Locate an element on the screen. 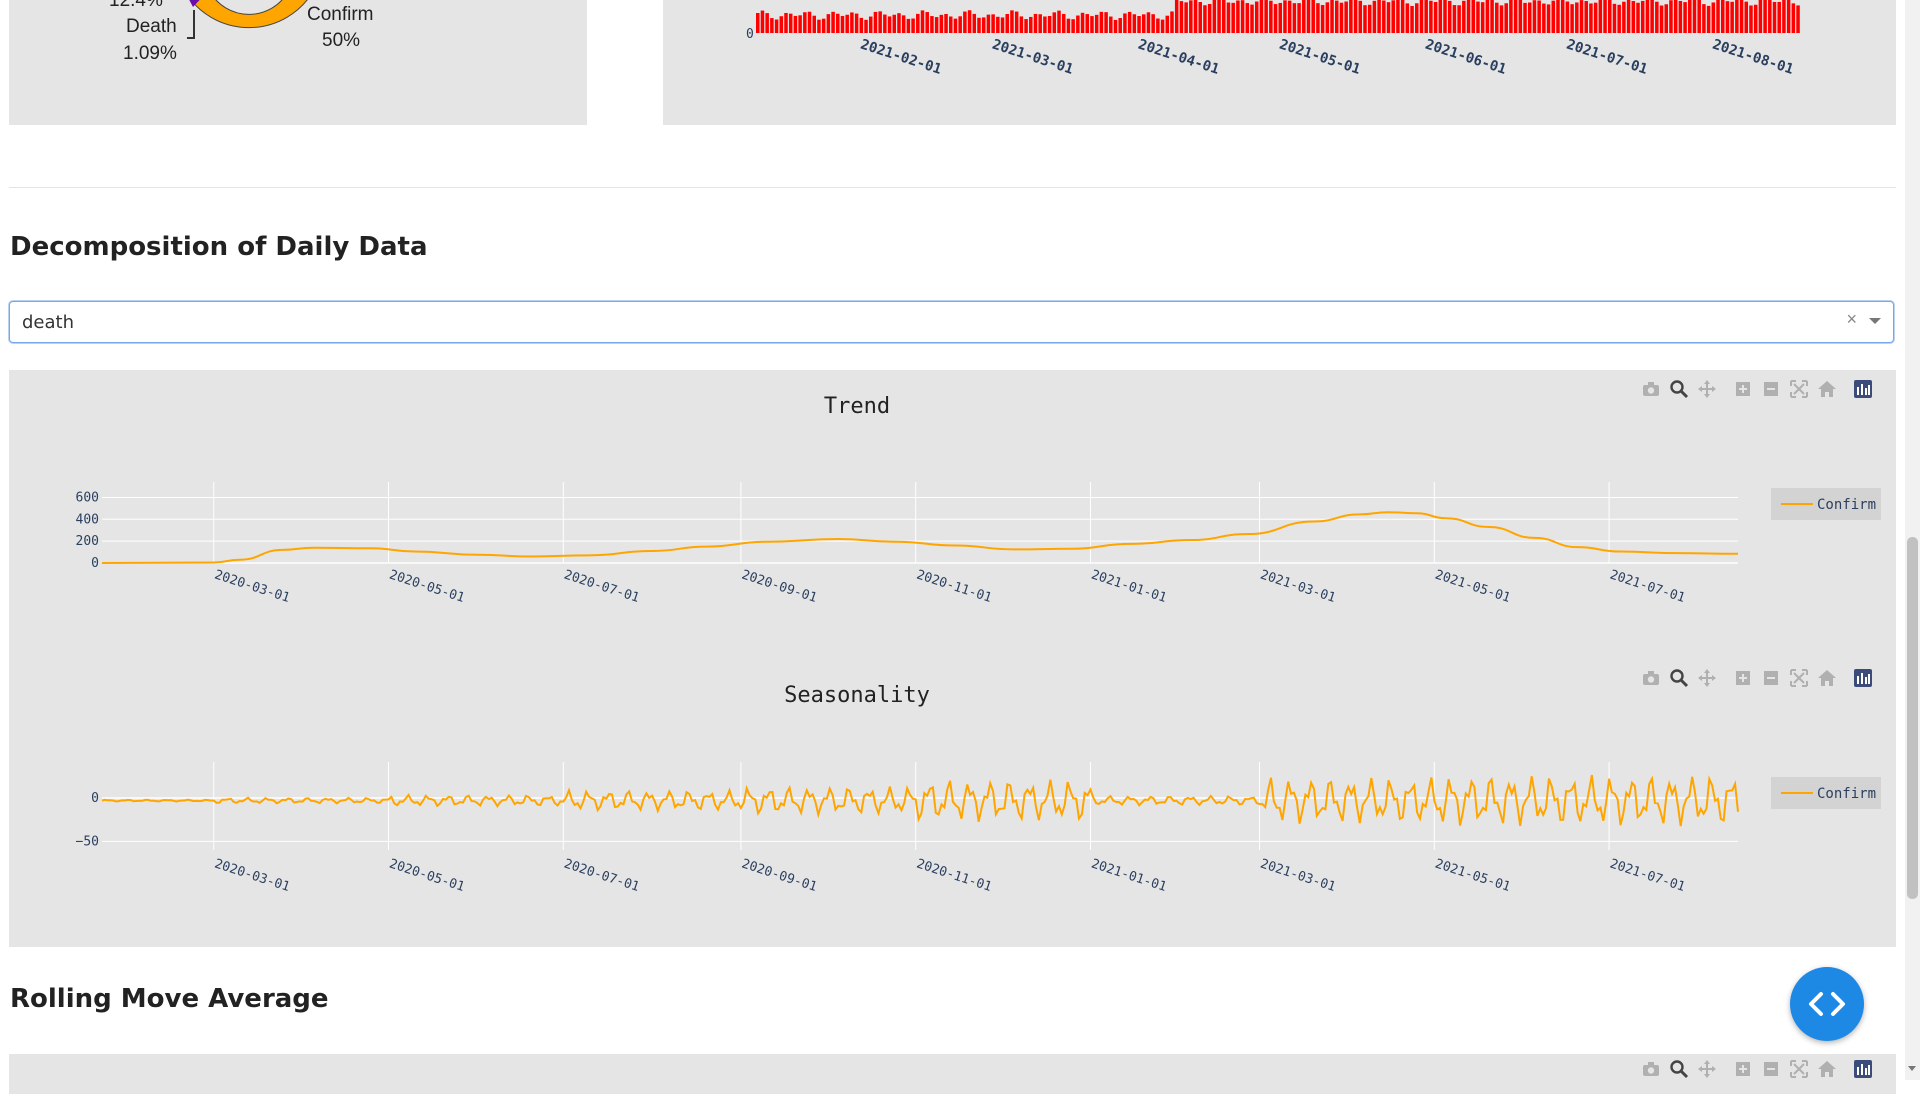 This screenshot has width=1920, height=1094. camera-icon is located at coordinates (1651, 1069).